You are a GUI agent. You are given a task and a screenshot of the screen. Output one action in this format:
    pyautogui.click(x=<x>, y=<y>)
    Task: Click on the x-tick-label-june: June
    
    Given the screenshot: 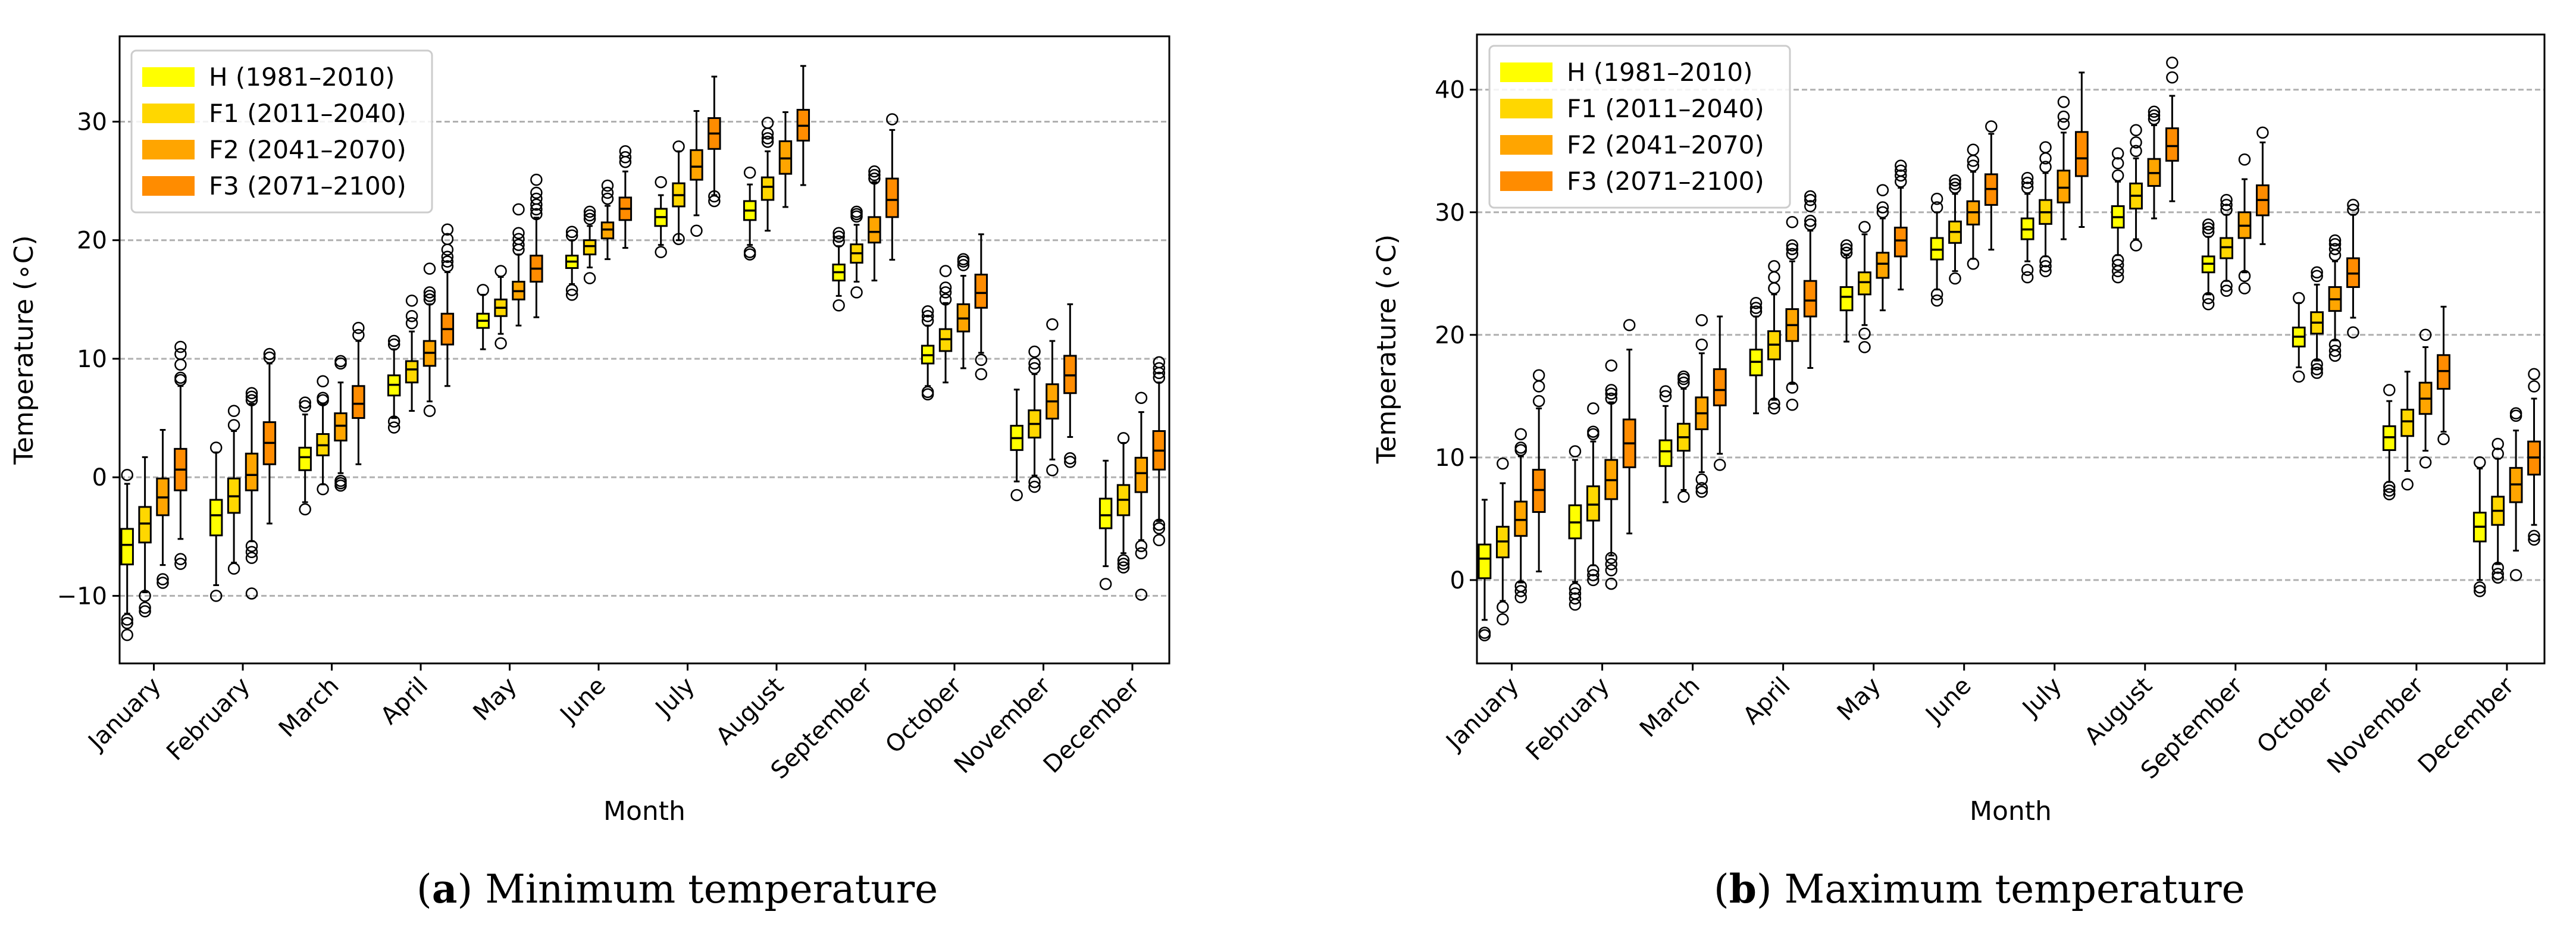 What is the action you would take?
    pyautogui.click(x=1948, y=700)
    